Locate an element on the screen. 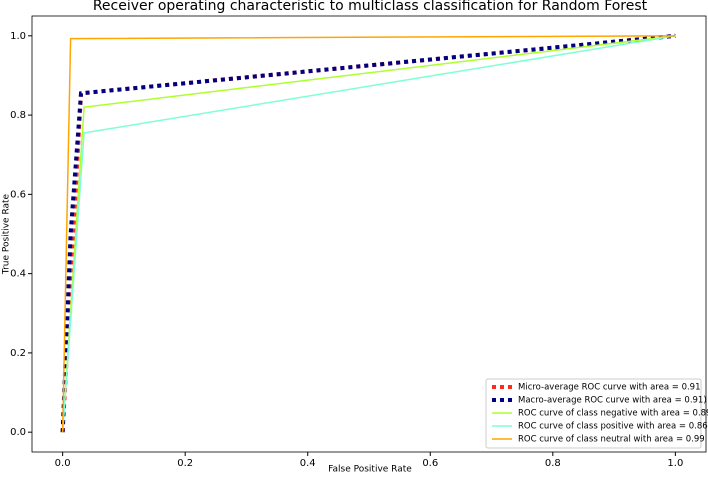  x-tick-label: 1.0 is located at coordinates (675, 463).